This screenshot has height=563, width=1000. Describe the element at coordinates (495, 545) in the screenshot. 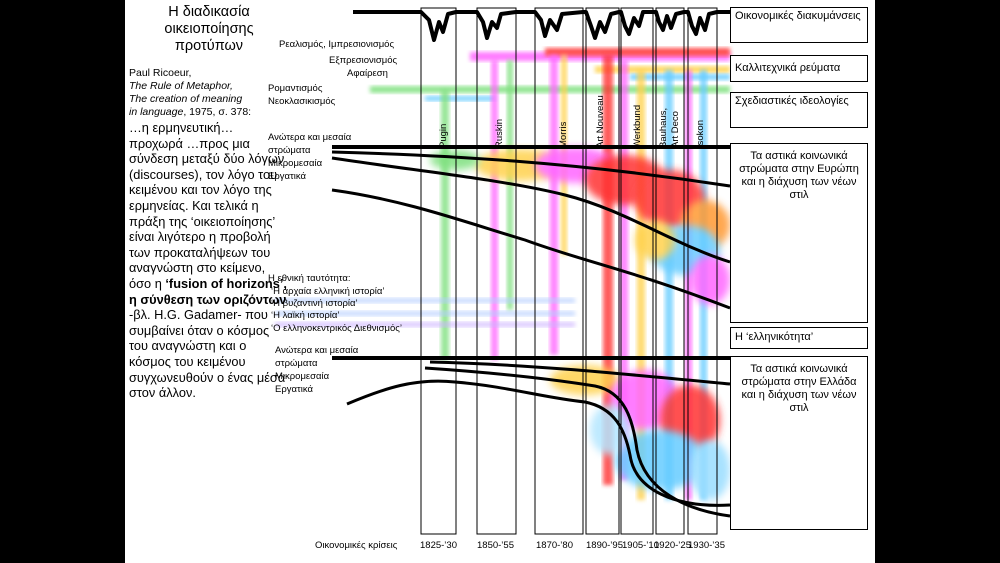

I see `period-label: 1850-’55` at that location.